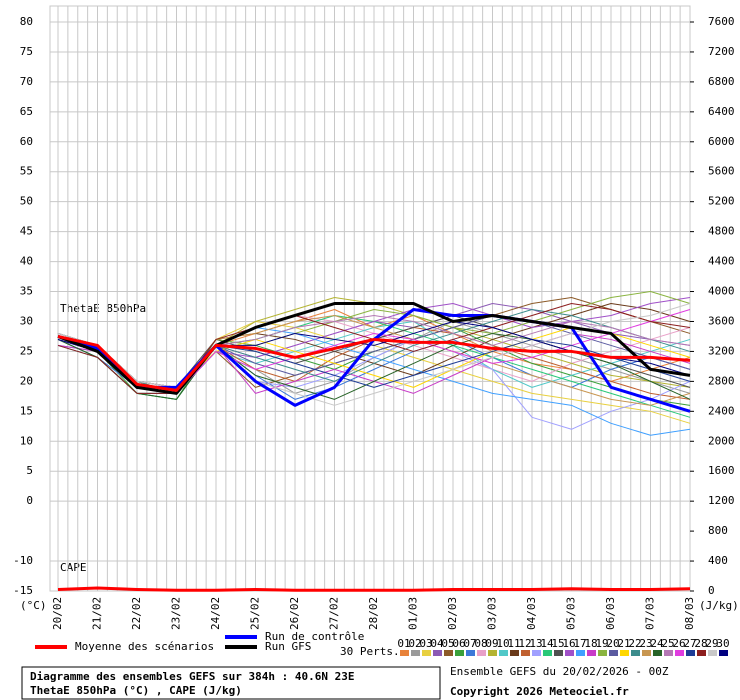 The width and height of the screenshot is (740, 700). Describe the element at coordinates (33, 605) in the screenshot. I see `y-unit: (°C)` at that location.